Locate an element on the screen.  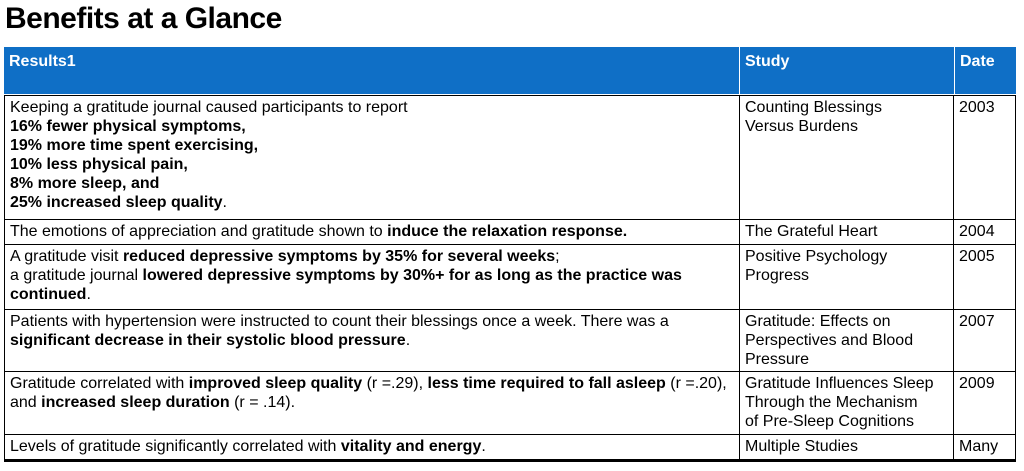
date-cell: 2003 is located at coordinates (977, 107).